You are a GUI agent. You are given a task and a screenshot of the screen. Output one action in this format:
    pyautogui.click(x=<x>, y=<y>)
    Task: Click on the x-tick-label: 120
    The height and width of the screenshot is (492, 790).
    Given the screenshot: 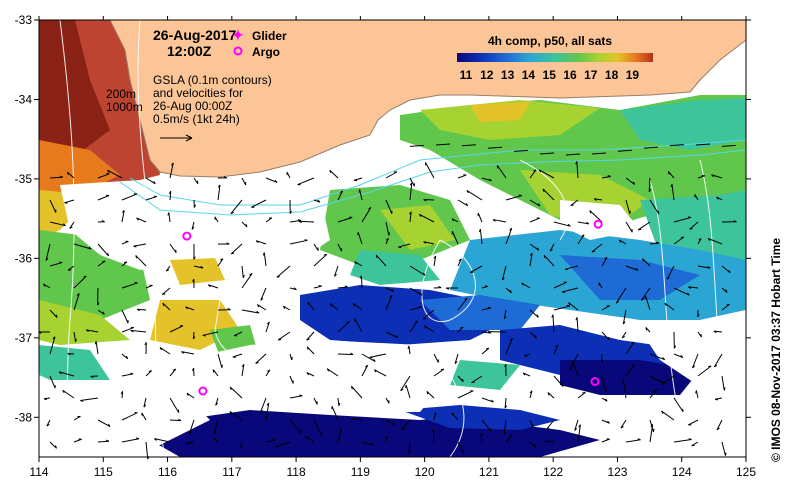 What is the action you would take?
    pyautogui.click(x=425, y=472)
    